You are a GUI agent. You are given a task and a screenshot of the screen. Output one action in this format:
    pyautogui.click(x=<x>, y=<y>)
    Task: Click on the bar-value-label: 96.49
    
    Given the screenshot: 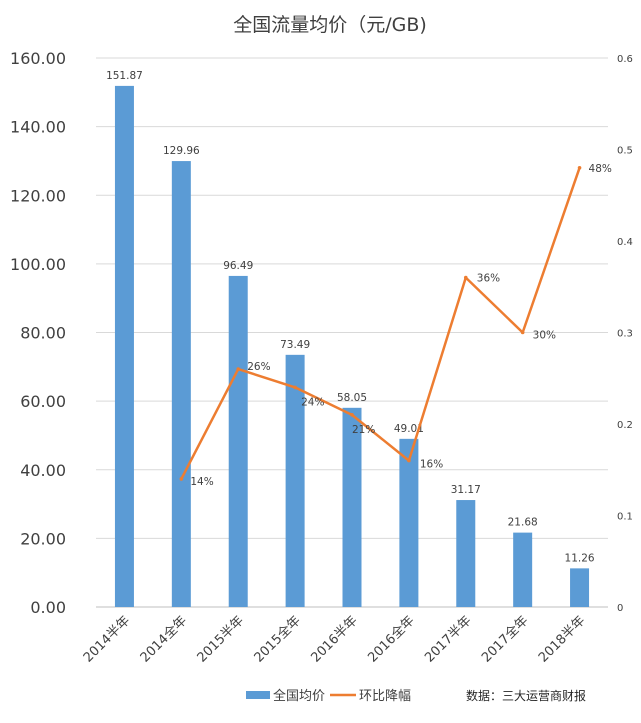 What is the action you would take?
    pyautogui.click(x=238, y=266)
    